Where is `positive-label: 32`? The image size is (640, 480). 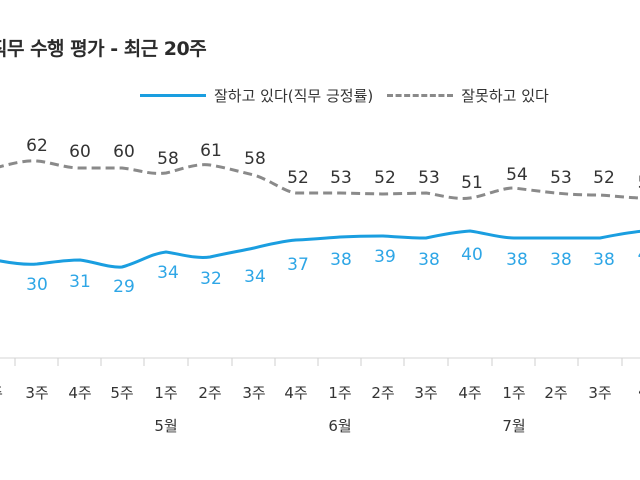
positive-label: 32 is located at coordinates (211, 279).